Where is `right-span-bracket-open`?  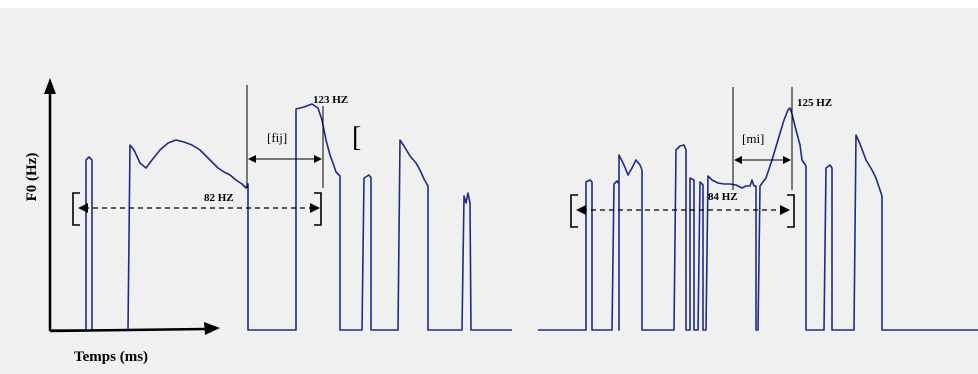
right-span-bracket-open is located at coordinates (574, 211).